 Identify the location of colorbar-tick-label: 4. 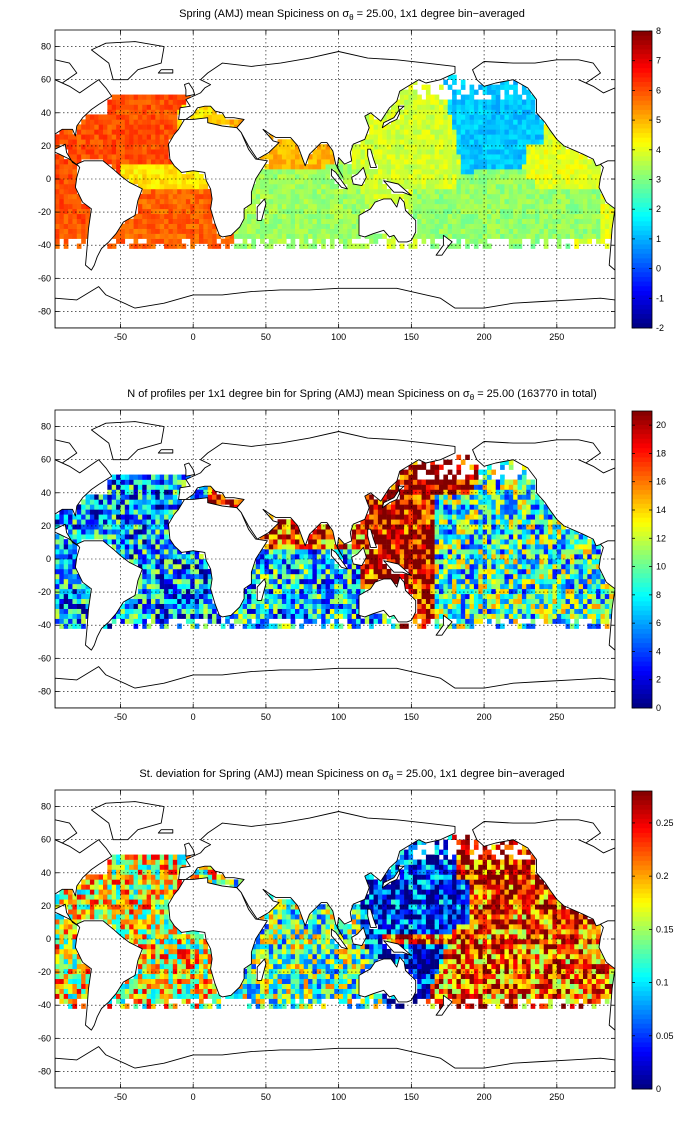
(658, 150).